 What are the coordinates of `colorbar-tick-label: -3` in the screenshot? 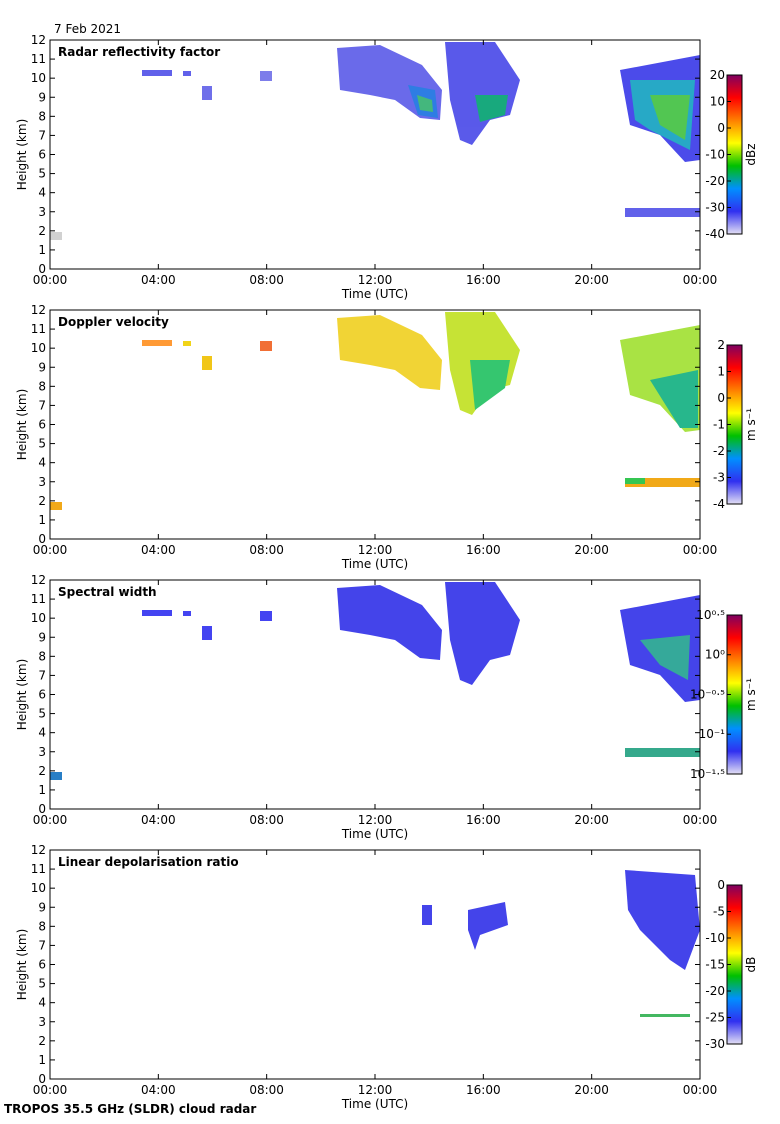 It's located at (719, 478).